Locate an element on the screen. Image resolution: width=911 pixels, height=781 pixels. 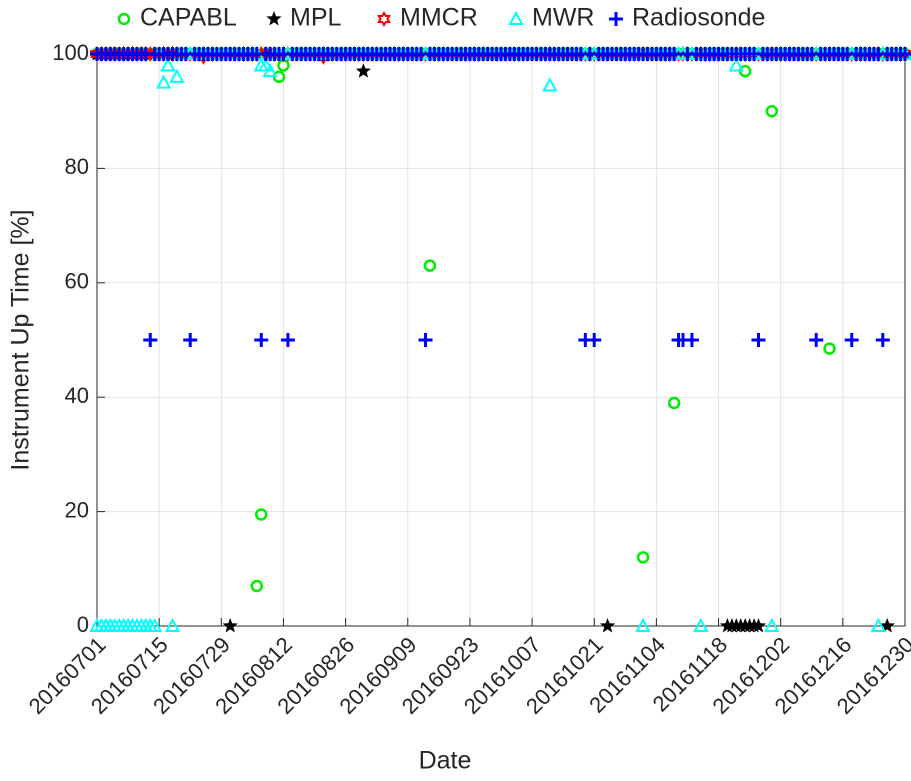
legend-label: CAPABL is located at coordinates (188, 18).